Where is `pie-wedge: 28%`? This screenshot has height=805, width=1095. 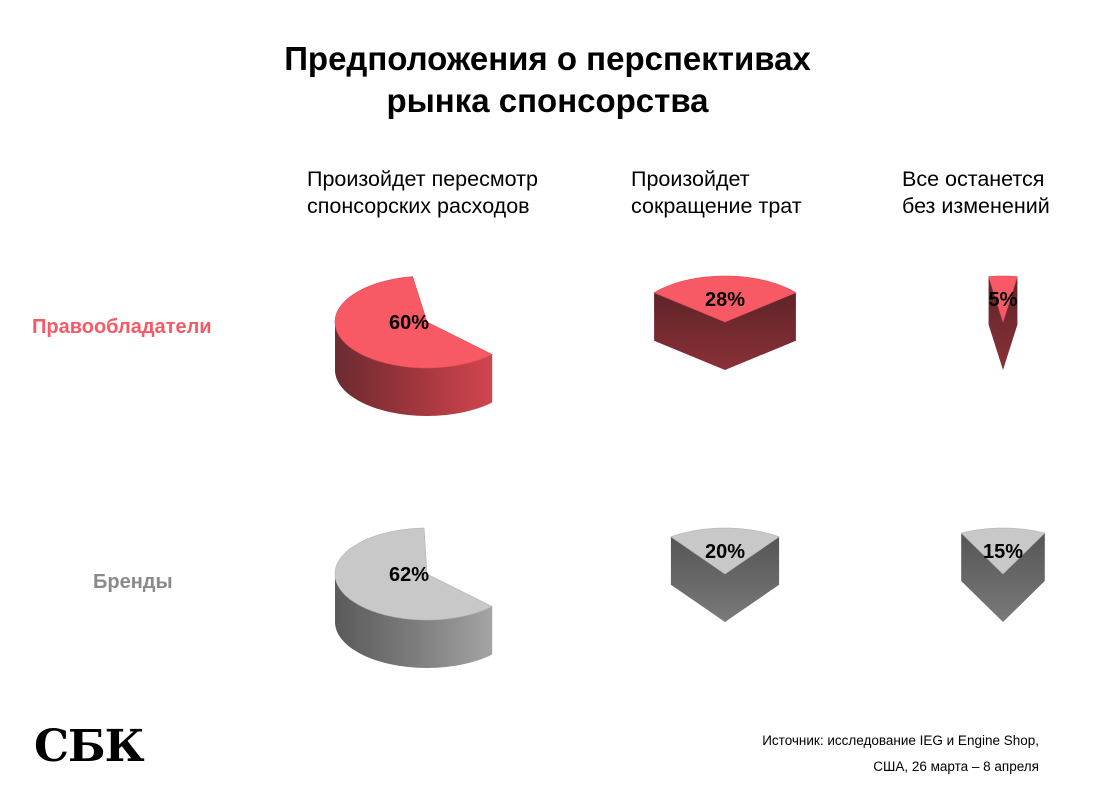 pie-wedge: 28% is located at coordinates (725, 322).